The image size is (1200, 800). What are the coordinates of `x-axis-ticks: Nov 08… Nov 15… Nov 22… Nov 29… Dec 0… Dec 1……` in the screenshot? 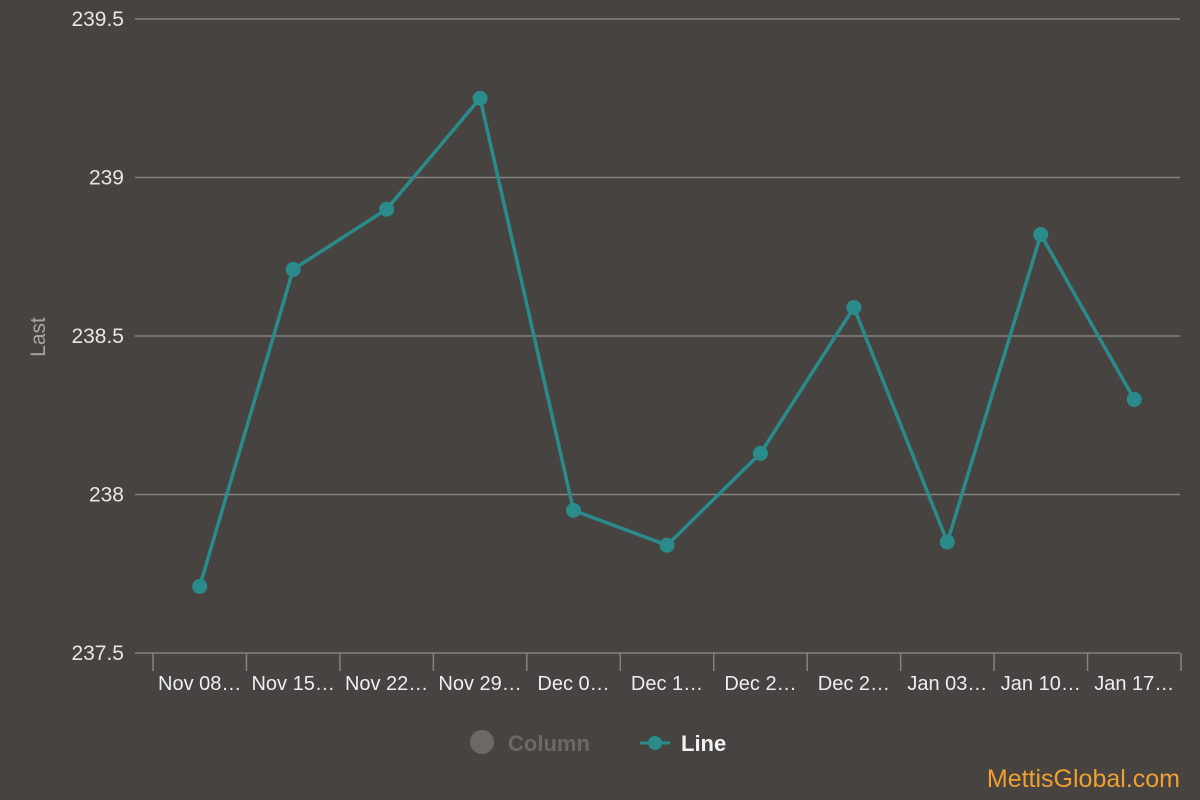 It's located at (666, 684).